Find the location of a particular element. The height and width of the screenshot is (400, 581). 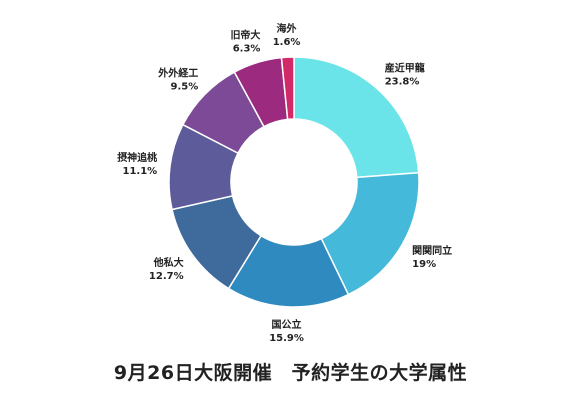

slice-value-label: 15.9% is located at coordinates (286, 338).